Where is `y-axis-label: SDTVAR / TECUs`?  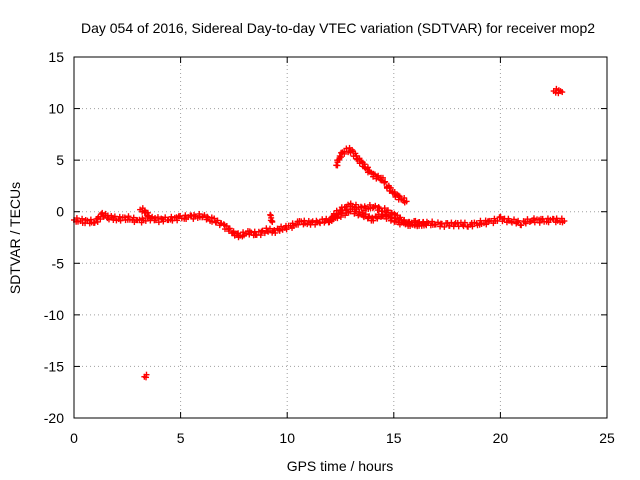 y-axis-label: SDTVAR / TECUs is located at coordinates (15, 238).